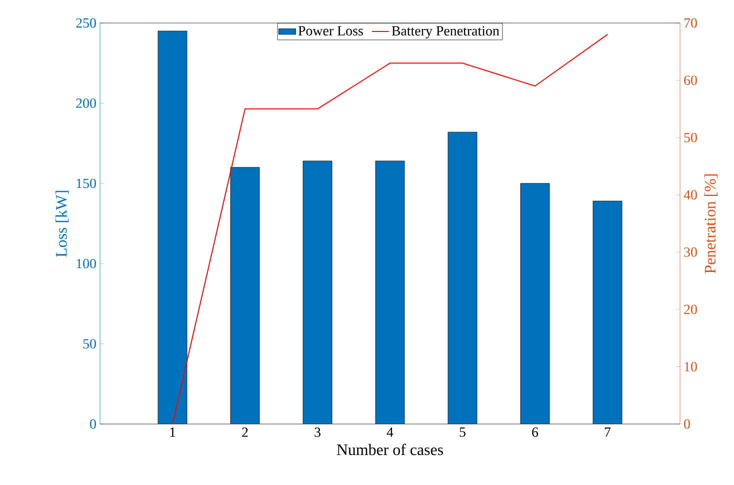  Describe the element at coordinates (607, 432) in the screenshot. I see `x-tick-label: 7` at that location.